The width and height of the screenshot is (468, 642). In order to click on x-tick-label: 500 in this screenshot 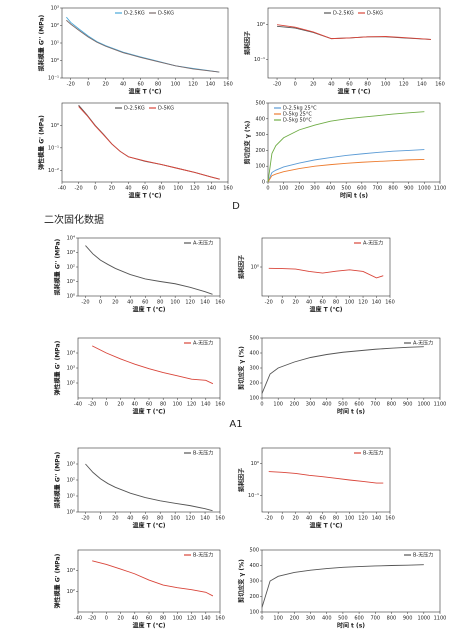, I will do `click(346, 189)`.